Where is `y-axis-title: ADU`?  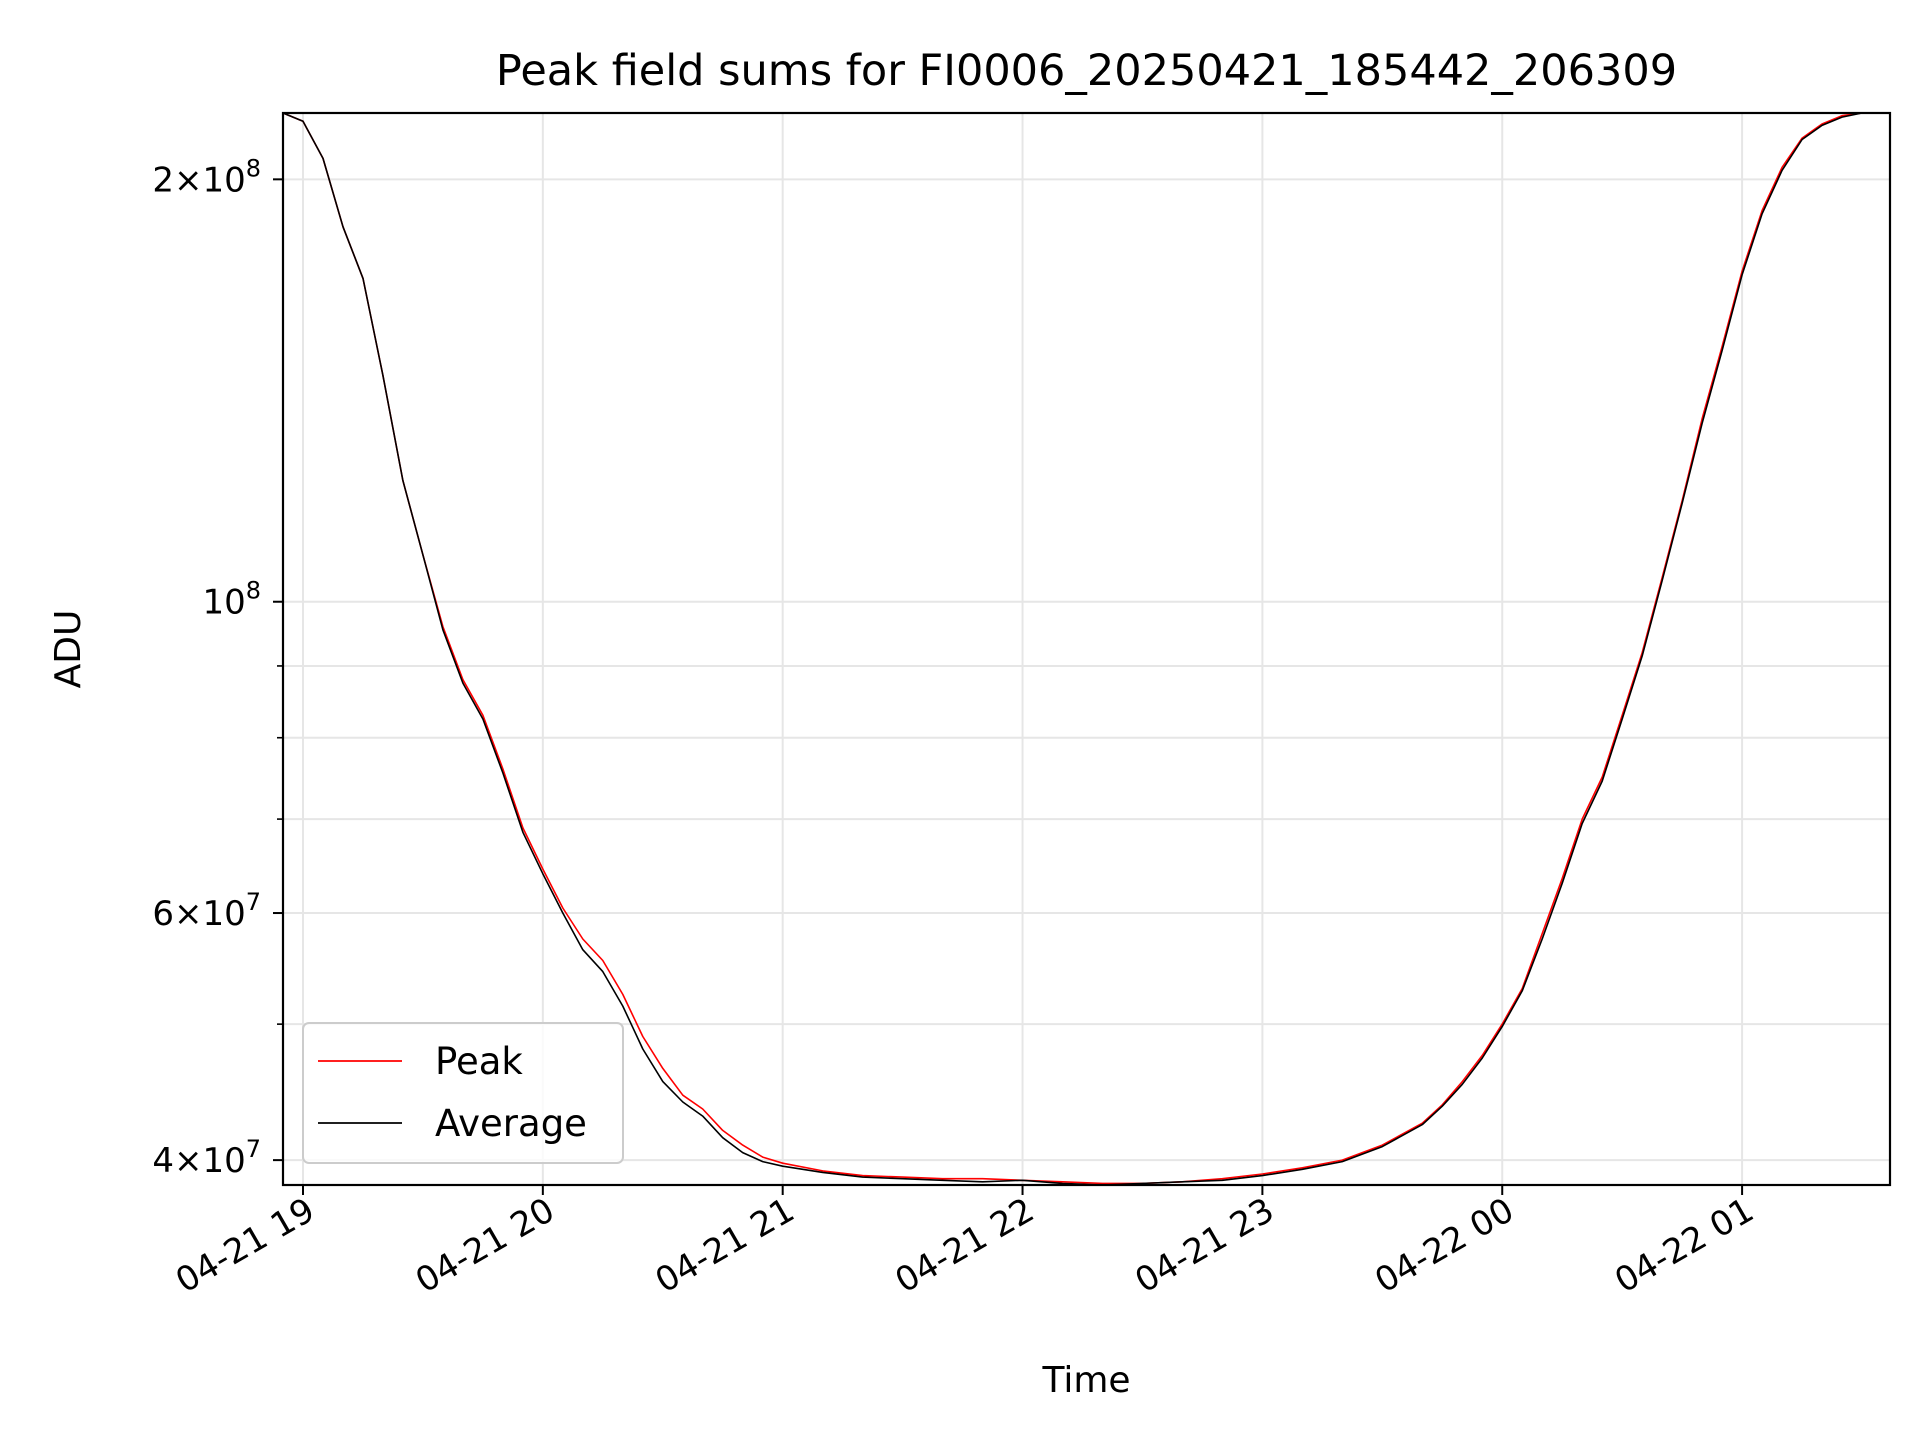 y-axis-title: ADU is located at coordinates (68, 649).